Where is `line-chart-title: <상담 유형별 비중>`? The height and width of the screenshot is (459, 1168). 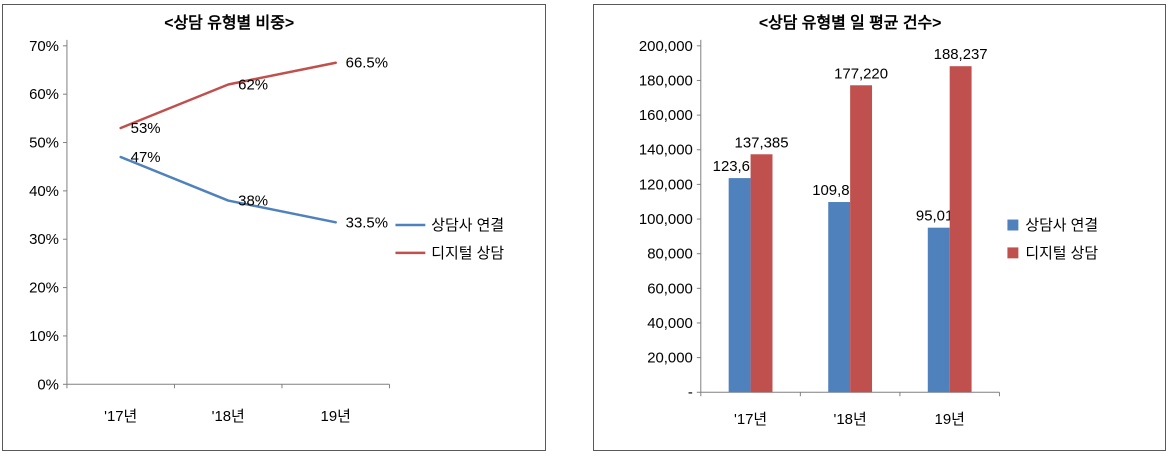
line-chart-title: <상담 유형별 비중> is located at coordinates (229, 22).